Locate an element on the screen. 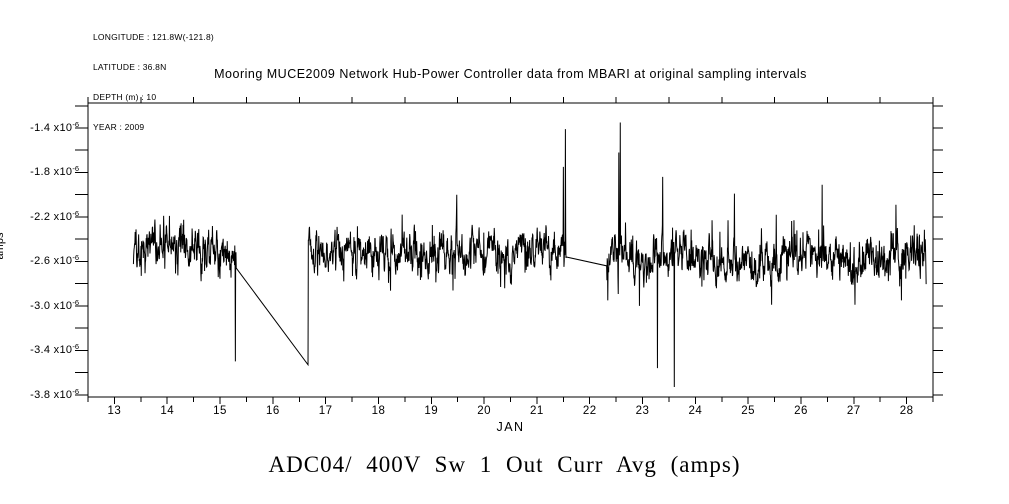 This screenshot has width=1009, height=504. x-tick-label: 15 is located at coordinates (220, 411).